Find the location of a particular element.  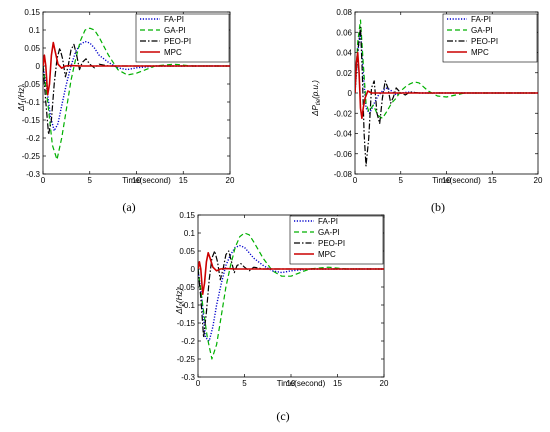

y-tick-label: 0.04 is located at coordinates (344, 53).